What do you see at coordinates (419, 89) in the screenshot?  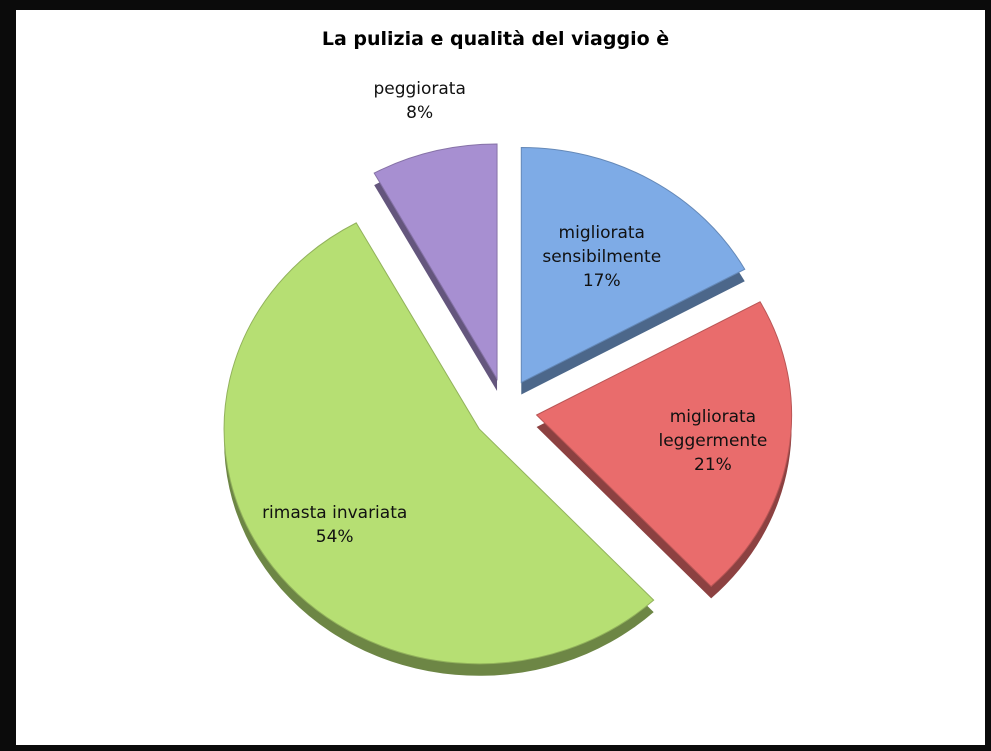 I see `slice-label: peggiorata` at bounding box center [419, 89].